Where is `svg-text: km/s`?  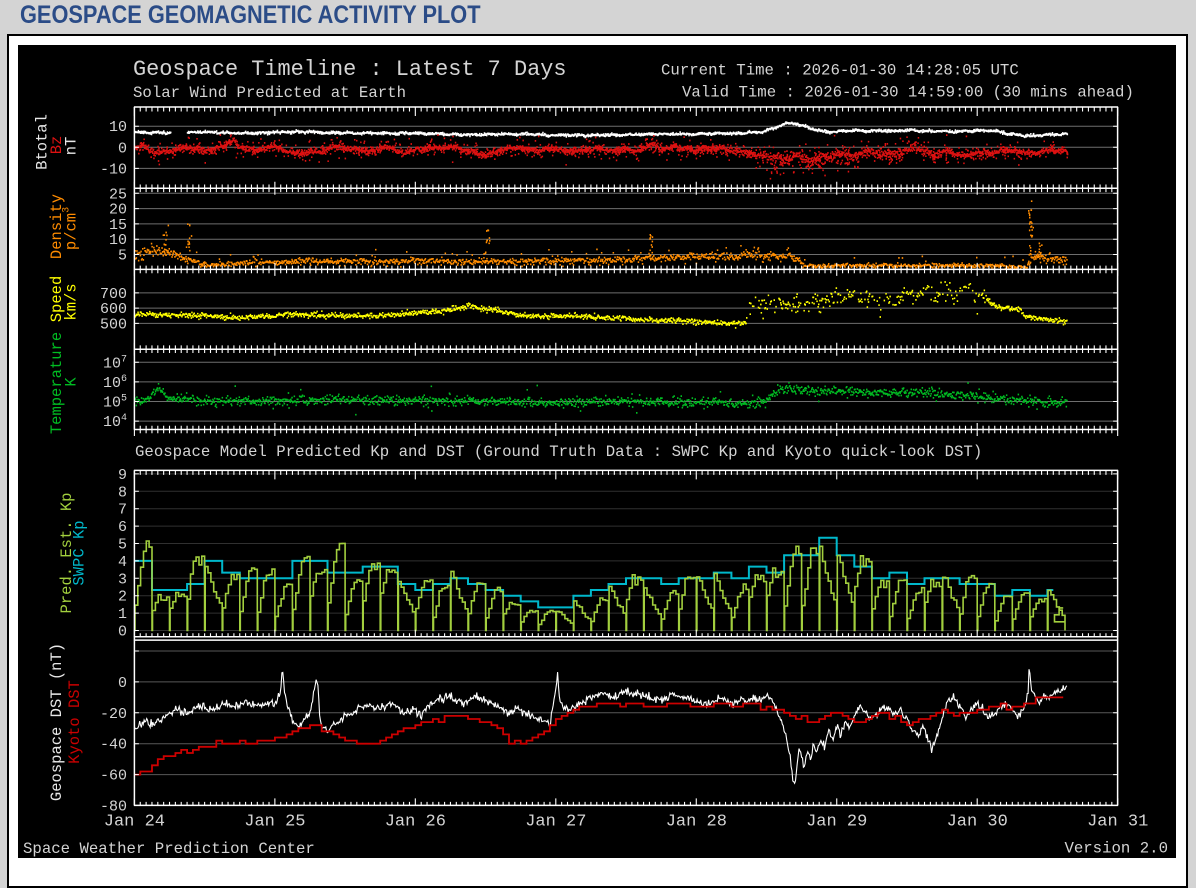 svg-text: km/s is located at coordinates (72, 301).